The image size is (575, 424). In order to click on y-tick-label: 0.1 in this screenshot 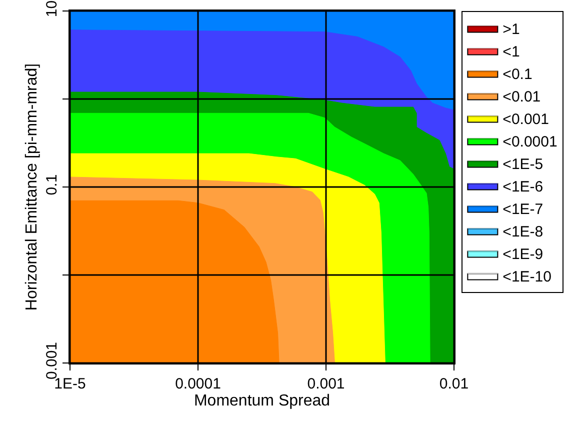, I will do `click(52, 185)`.